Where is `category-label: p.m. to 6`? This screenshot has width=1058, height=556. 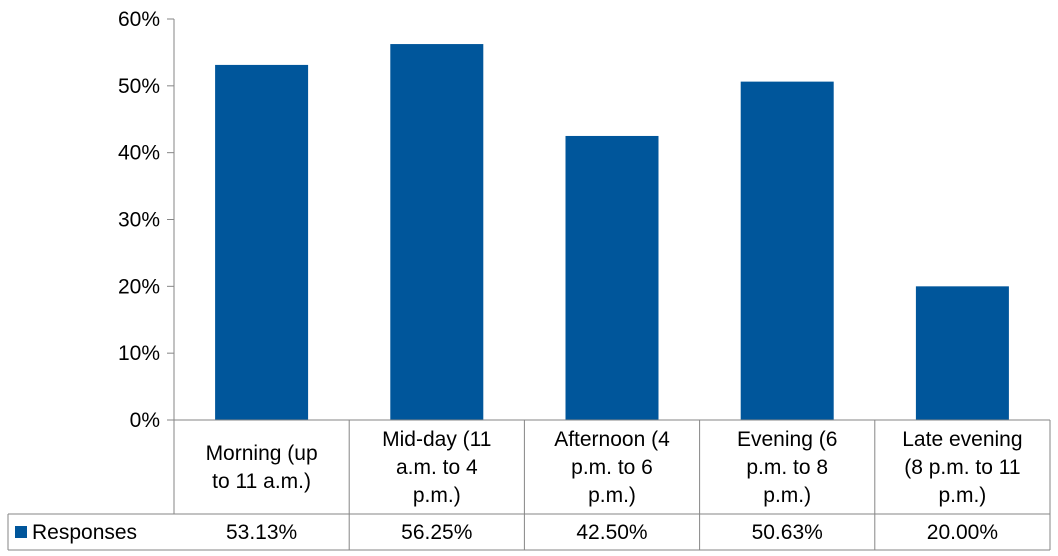 category-label: p.m. to 6 is located at coordinates (612, 467).